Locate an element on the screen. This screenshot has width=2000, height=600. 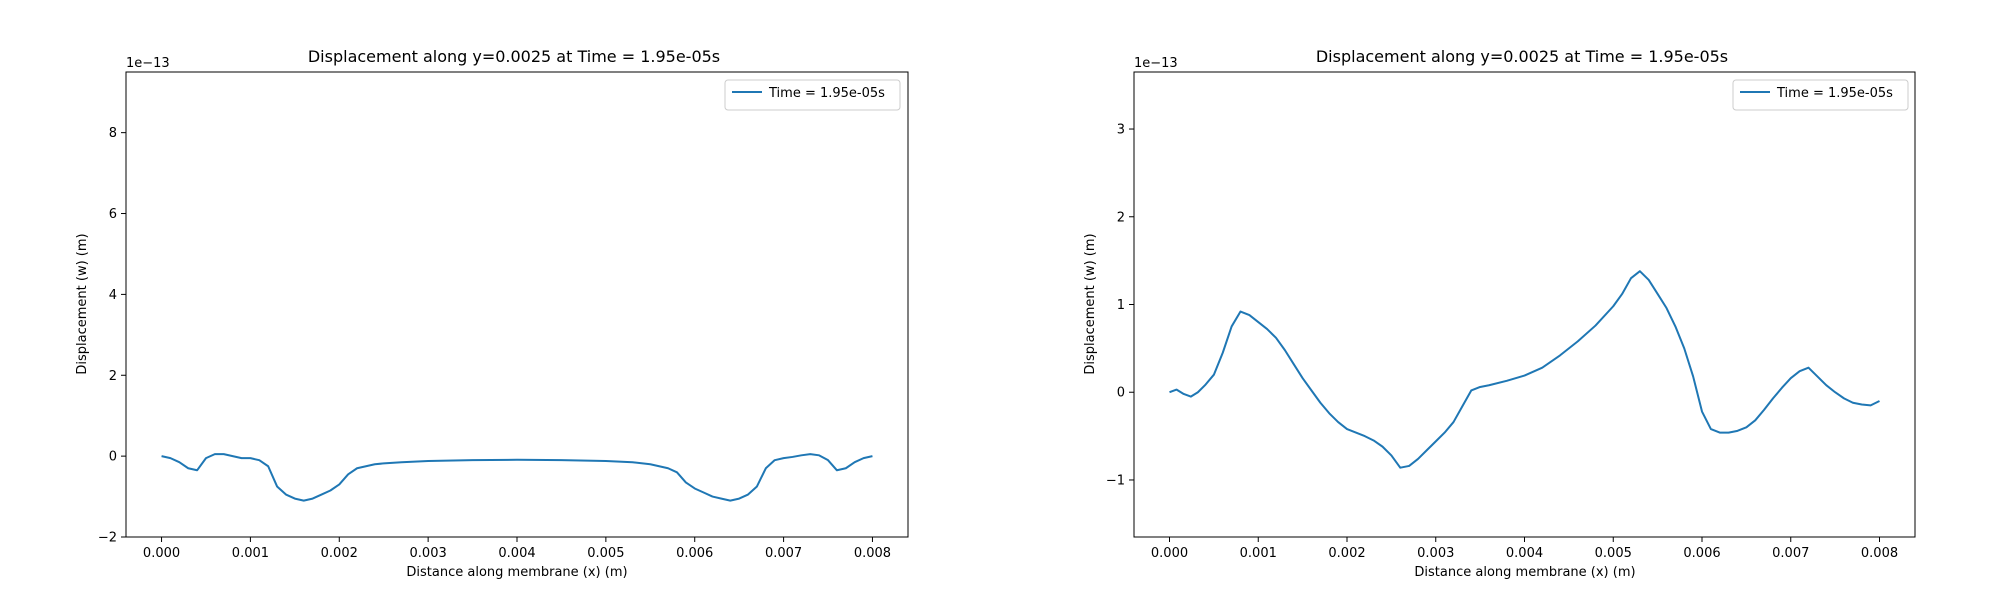
y-tick-label: 4 is located at coordinates (113, 295).